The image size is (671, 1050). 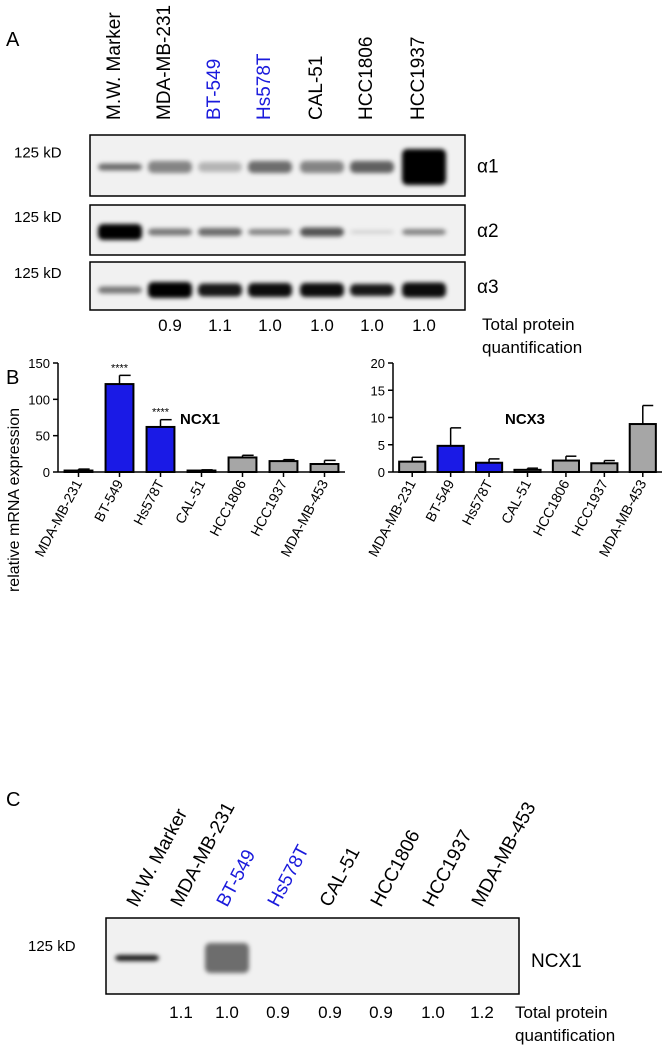 What do you see at coordinates (378, 363) in the screenshot?
I see `y-tick-label: 20` at bounding box center [378, 363].